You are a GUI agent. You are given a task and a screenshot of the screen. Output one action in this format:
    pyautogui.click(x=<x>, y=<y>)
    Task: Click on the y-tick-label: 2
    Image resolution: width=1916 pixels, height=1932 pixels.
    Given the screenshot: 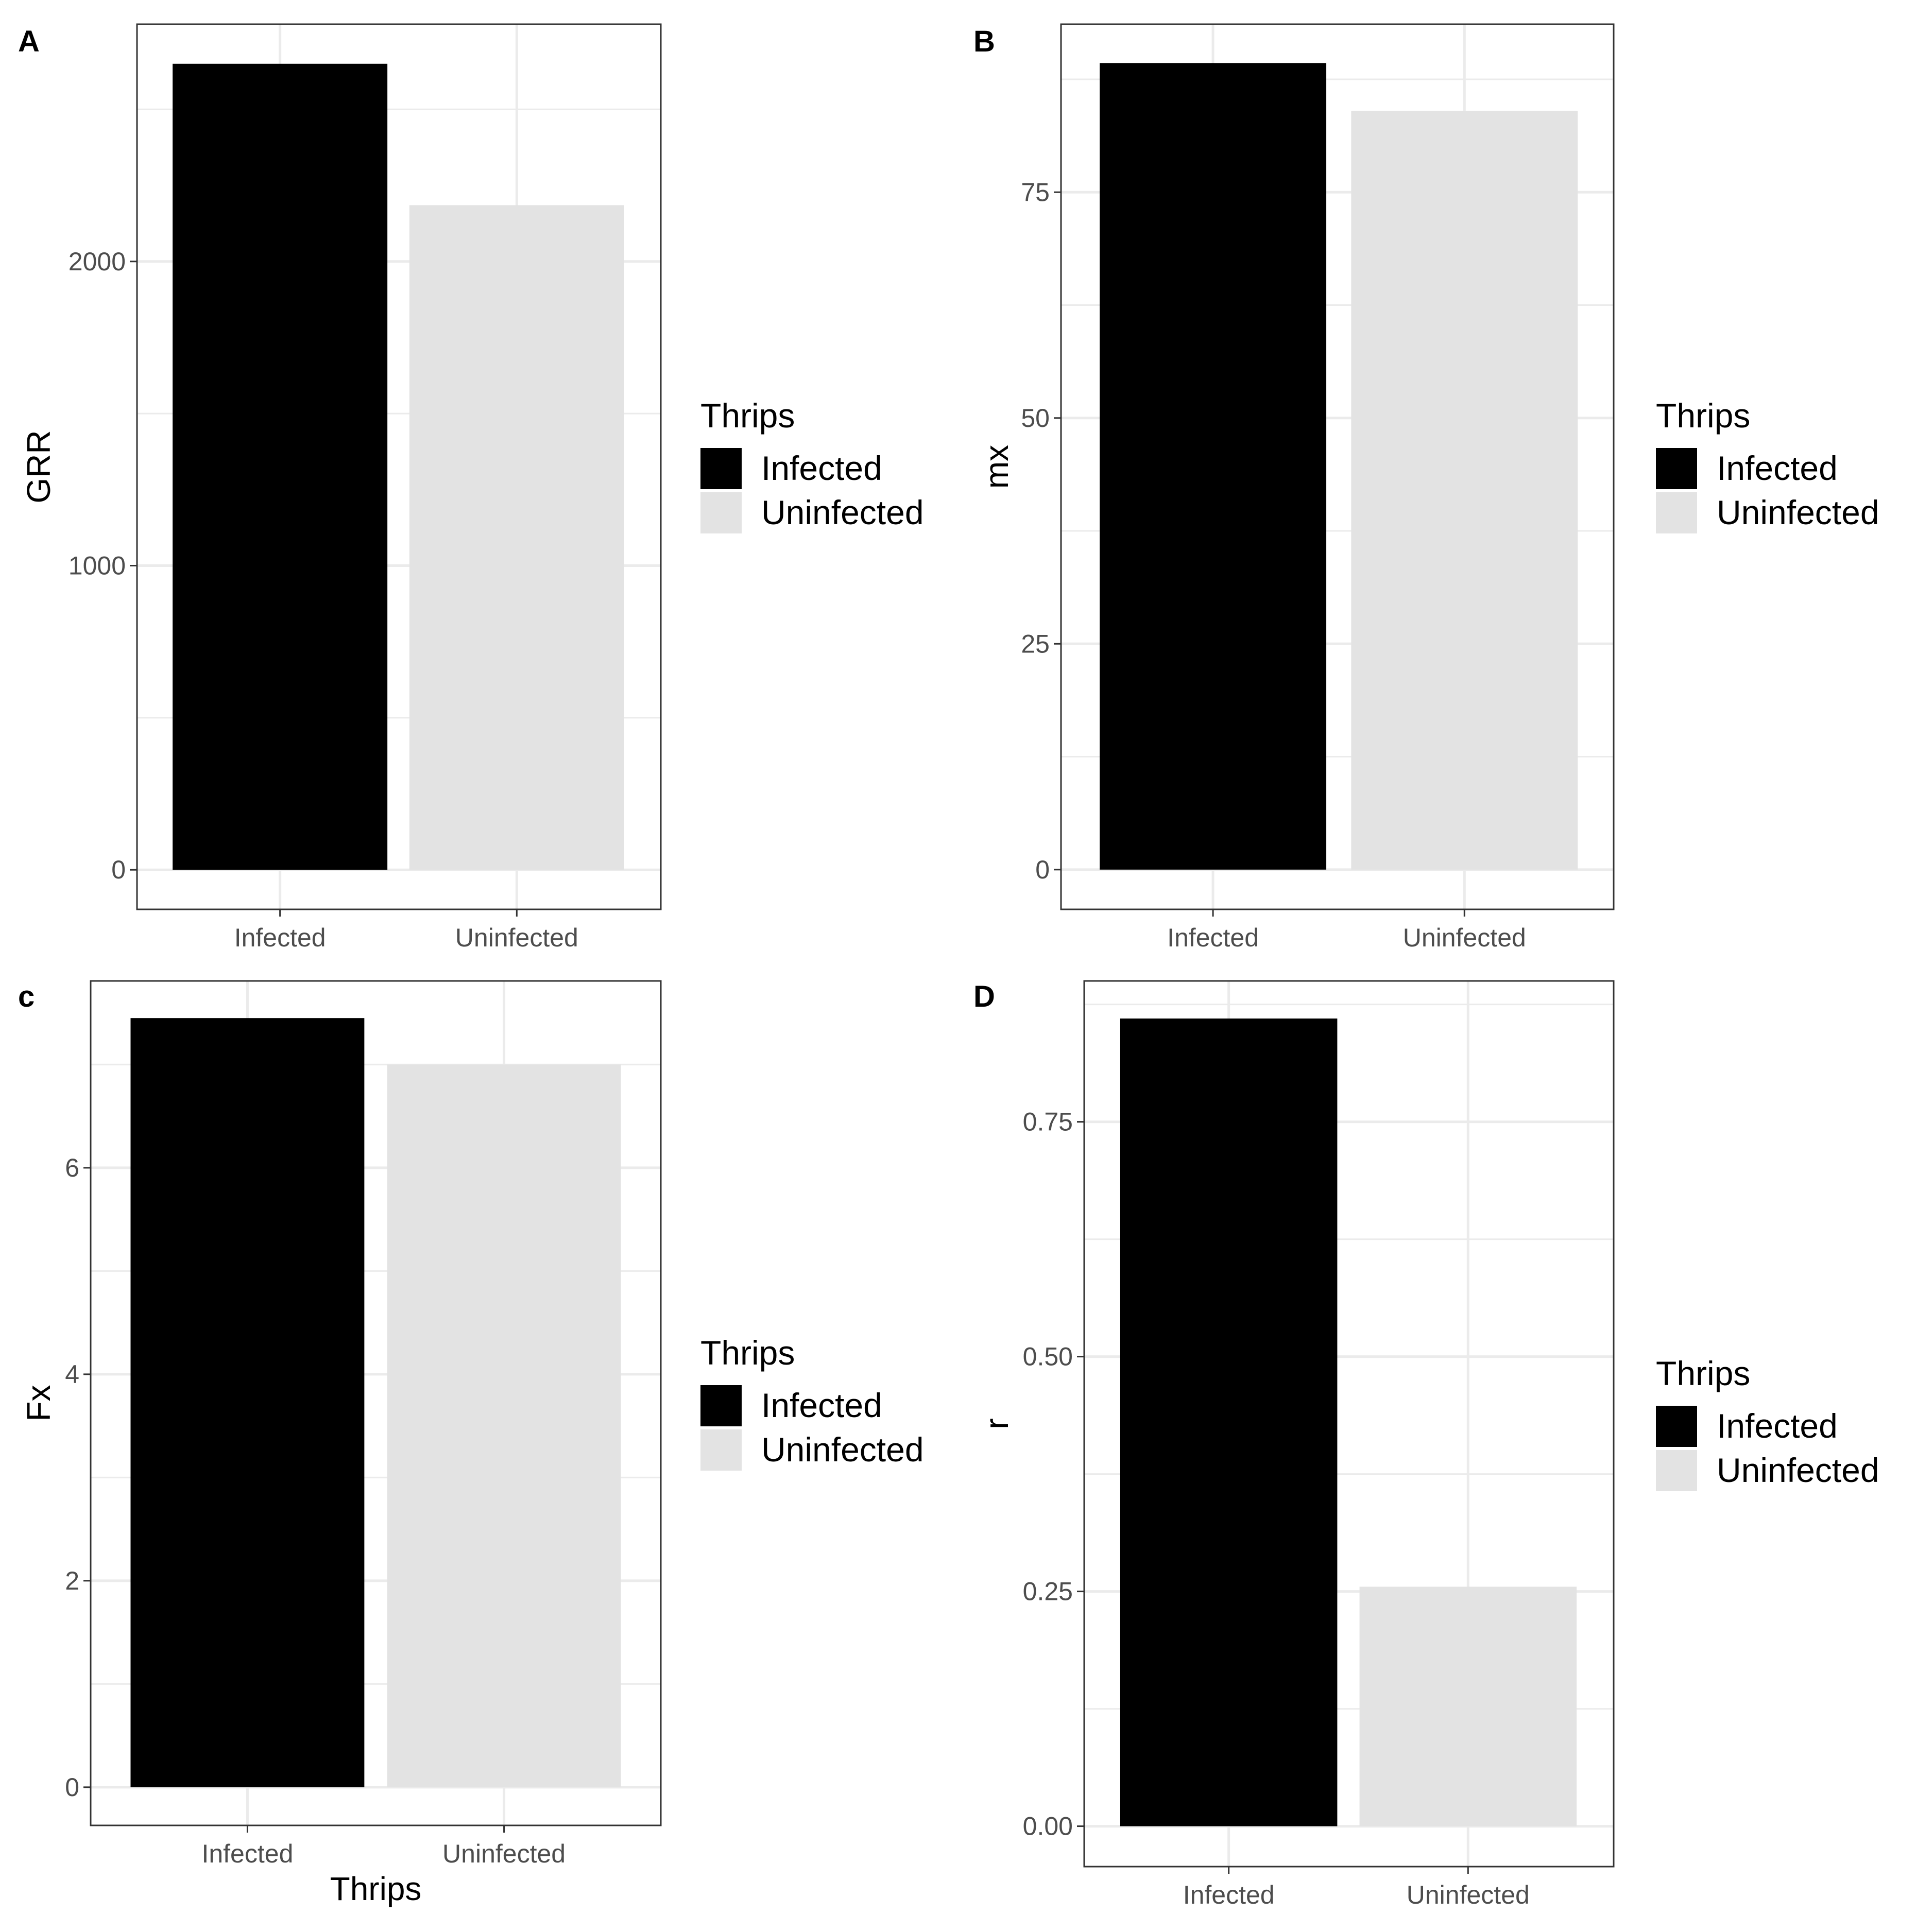 What is the action you would take?
    pyautogui.click(x=72, y=1581)
    